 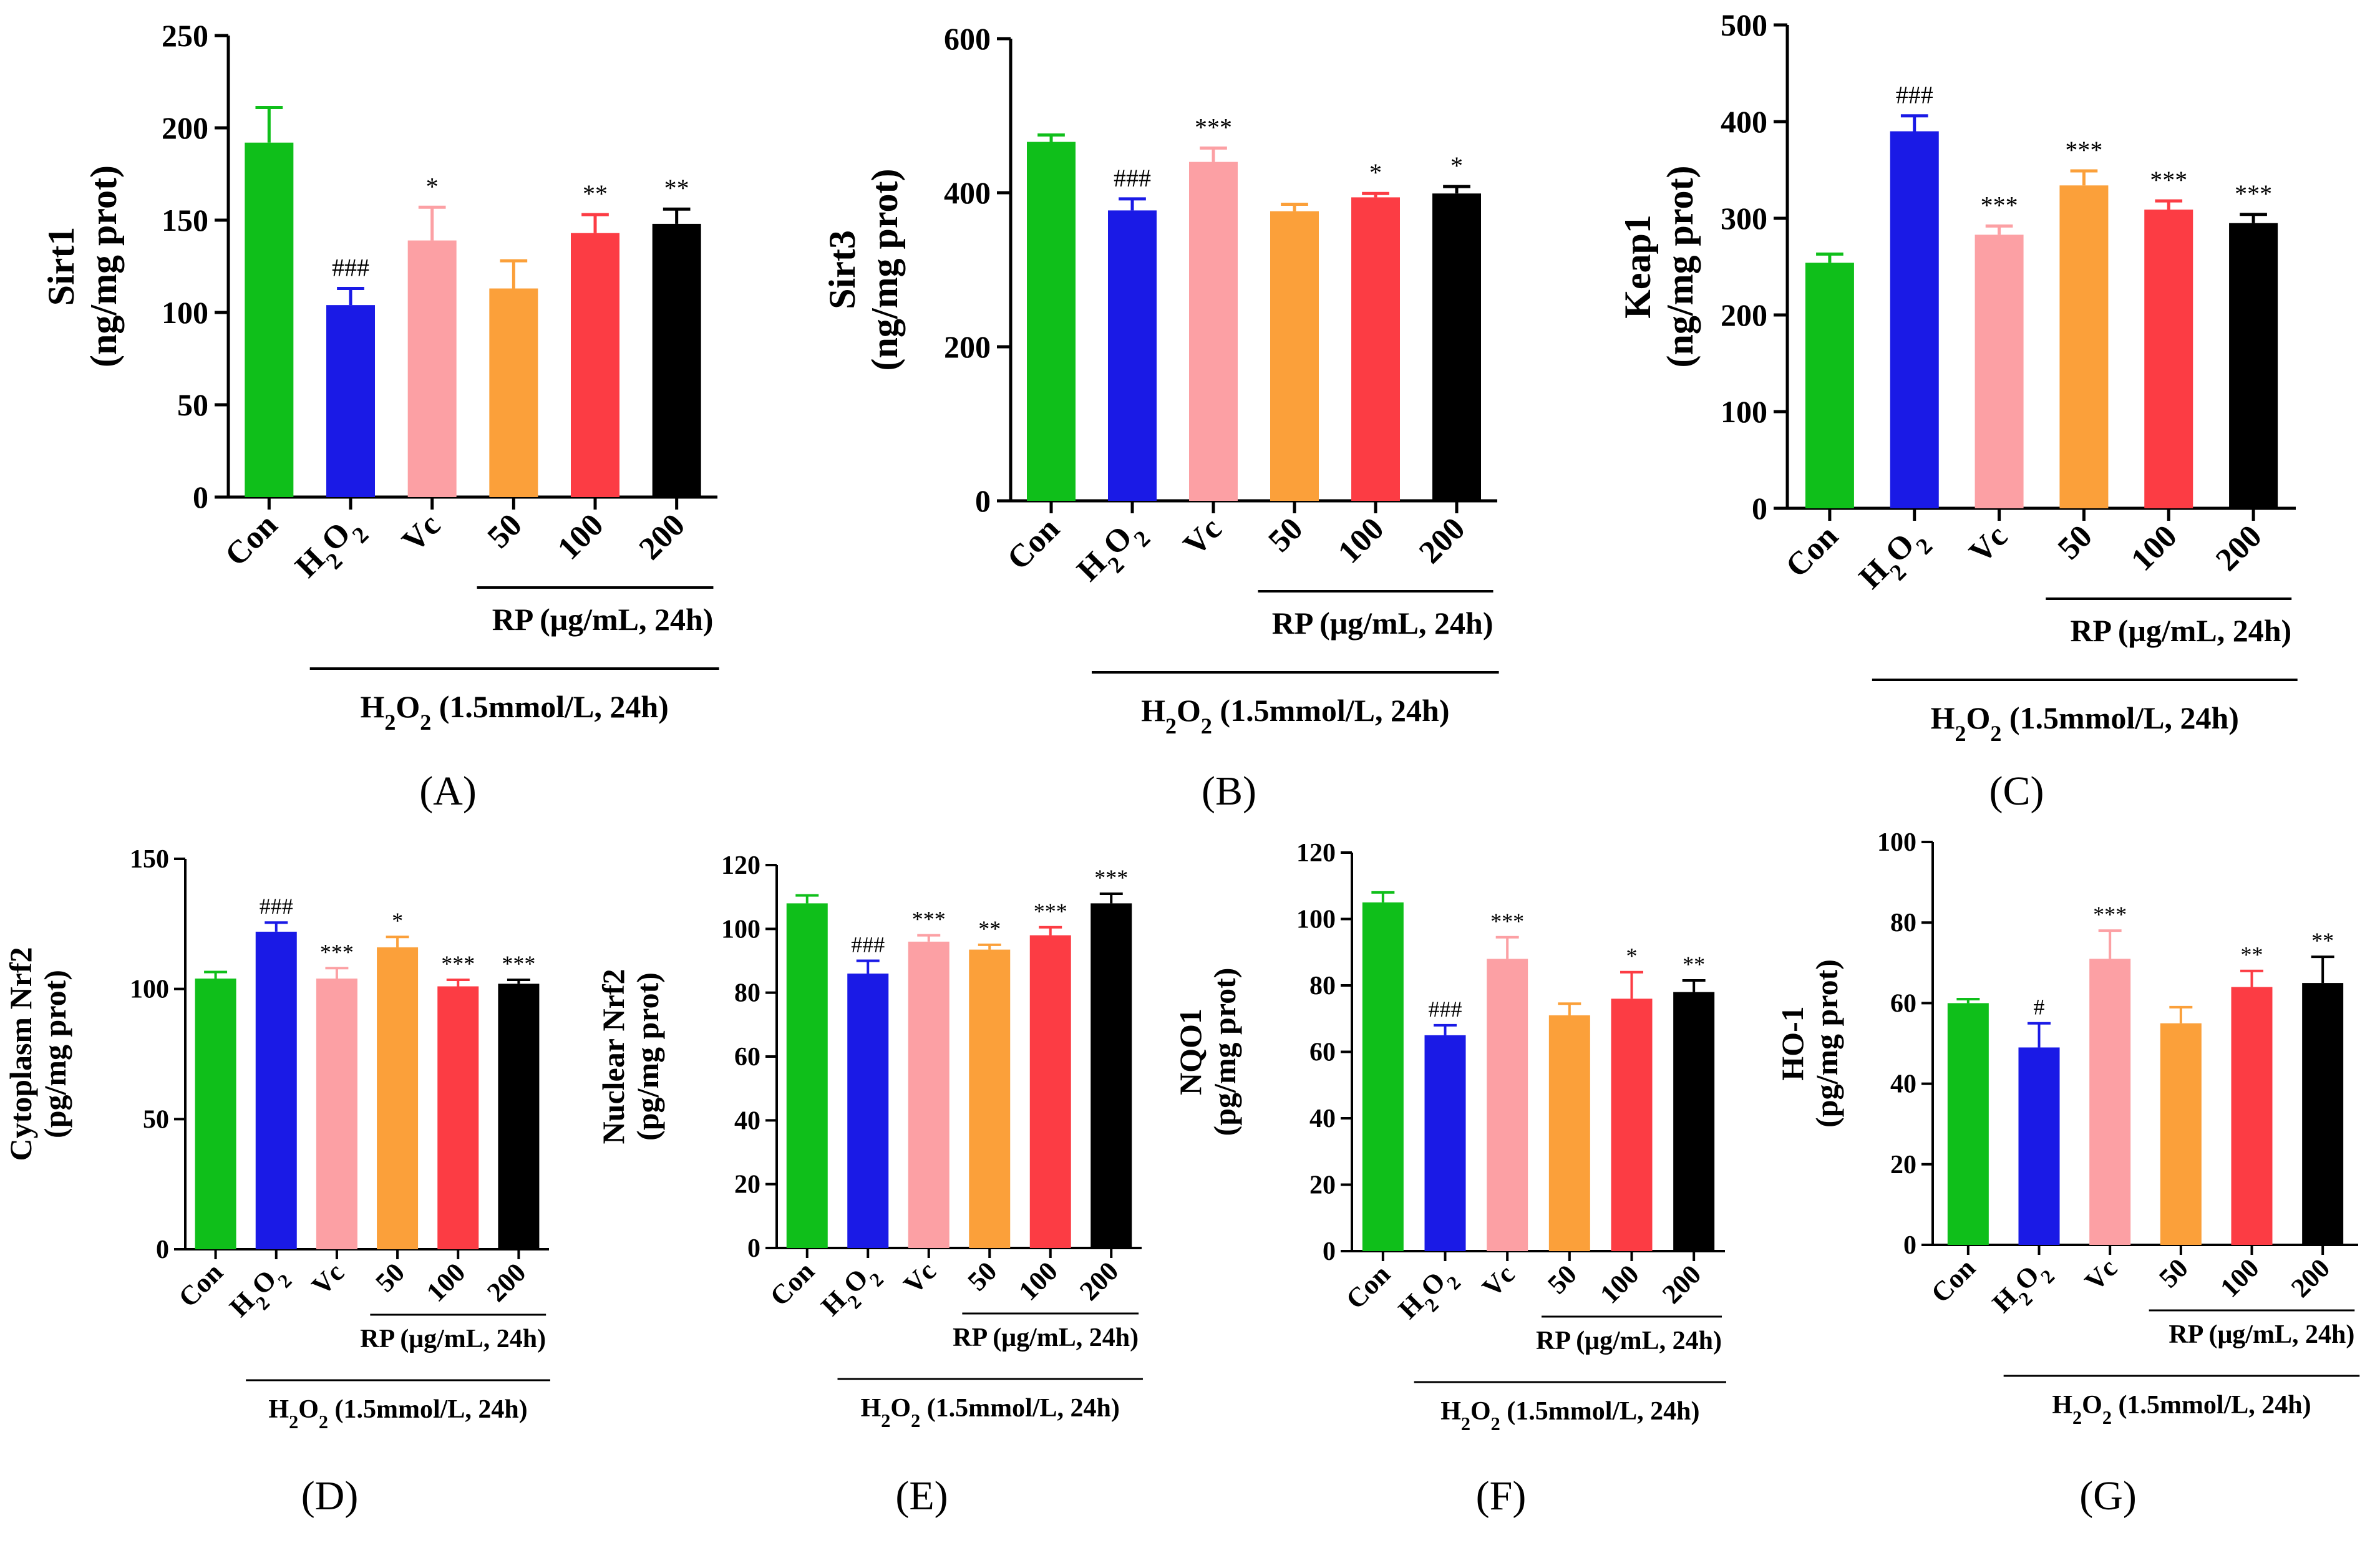 What do you see at coordinates (1903, 1084) in the screenshot?
I see `panel-g-y-tick-label: 40` at bounding box center [1903, 1084].